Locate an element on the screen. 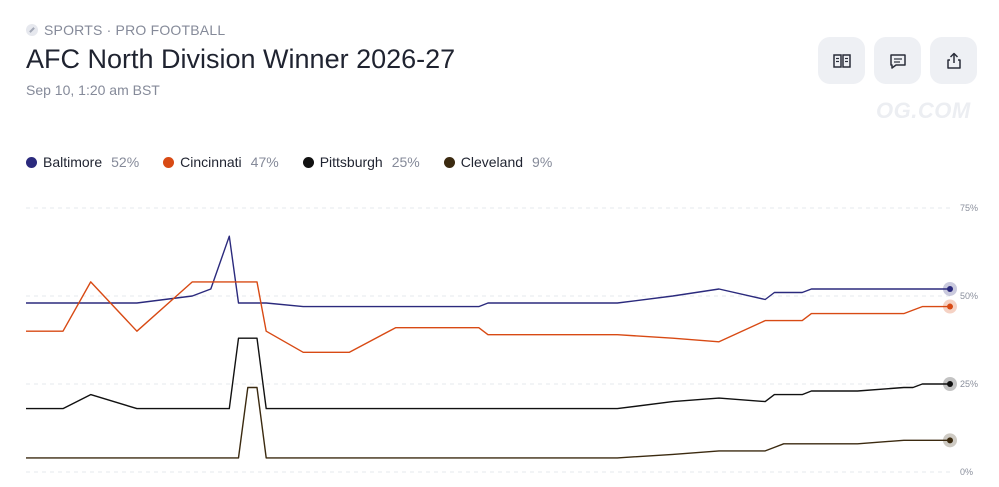  comments-button is located at coordinates (897, 60).